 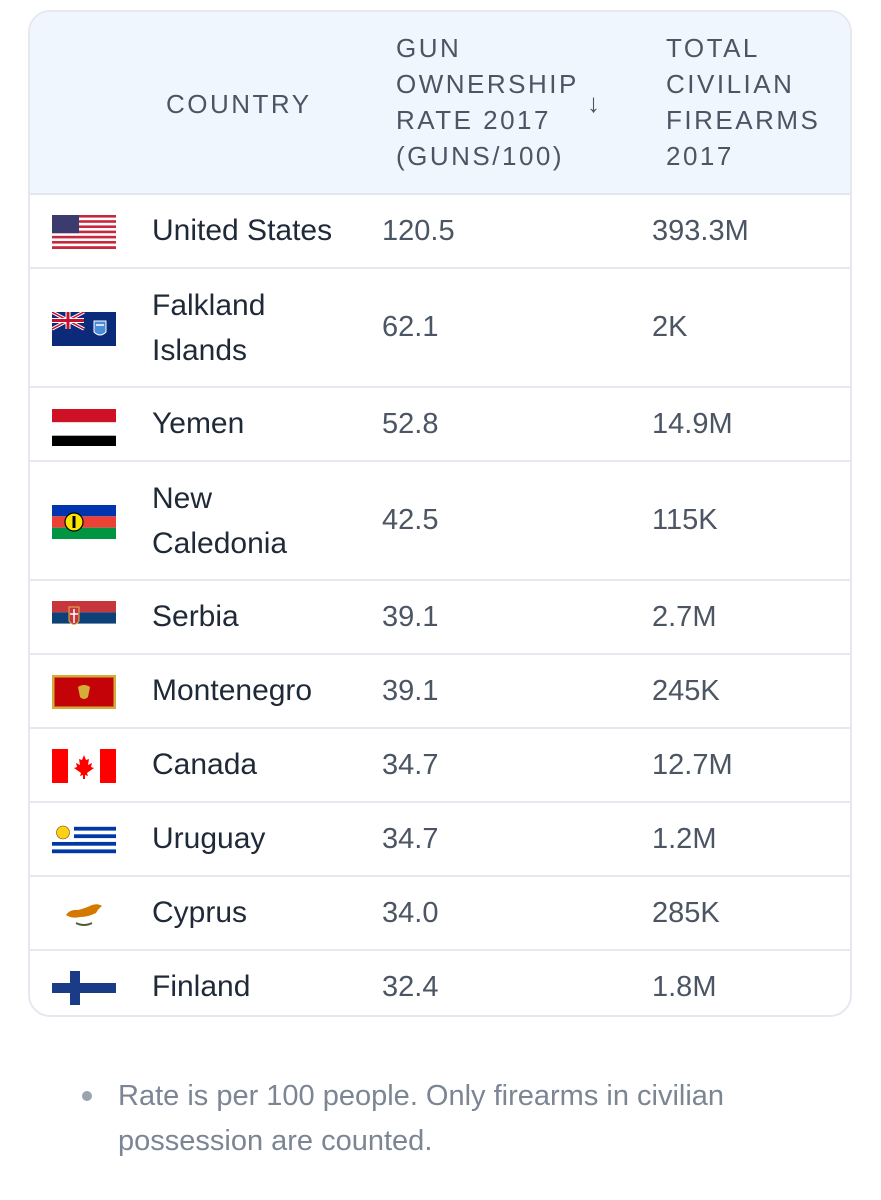 What do you see at coordinates (410, 987) in the screenshot?
I see `rate-value: 32.4` at bounding box center [410, 987].